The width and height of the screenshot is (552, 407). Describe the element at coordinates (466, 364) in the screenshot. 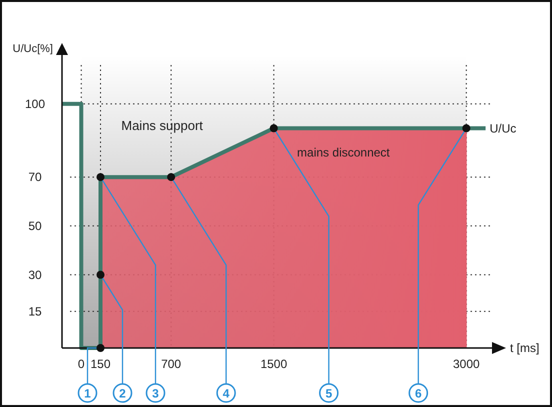

I see `x-tick-label: 3000` at that location.